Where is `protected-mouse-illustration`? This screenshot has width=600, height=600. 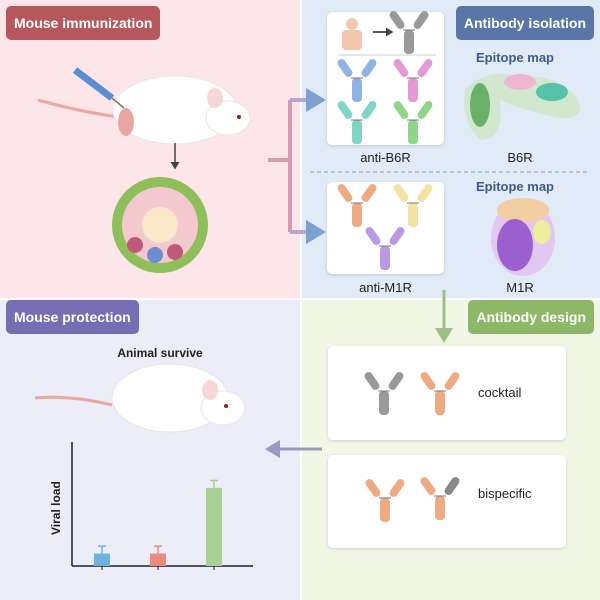
protected-mouse-illustration is located at coordinates (140, 398).